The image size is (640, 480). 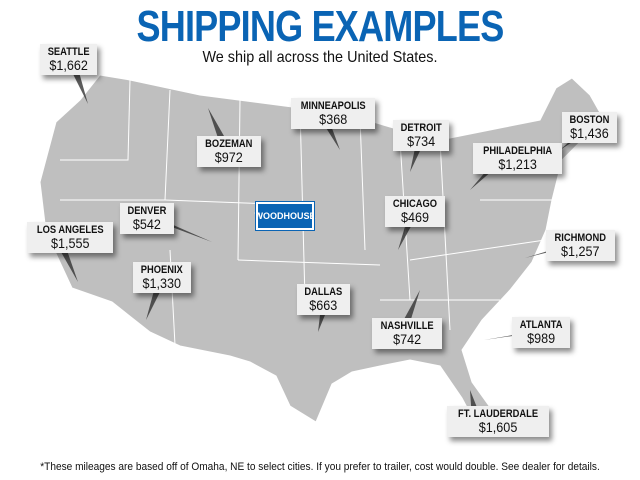 I want to click on city-price: $469, so click(x=414, y=217).